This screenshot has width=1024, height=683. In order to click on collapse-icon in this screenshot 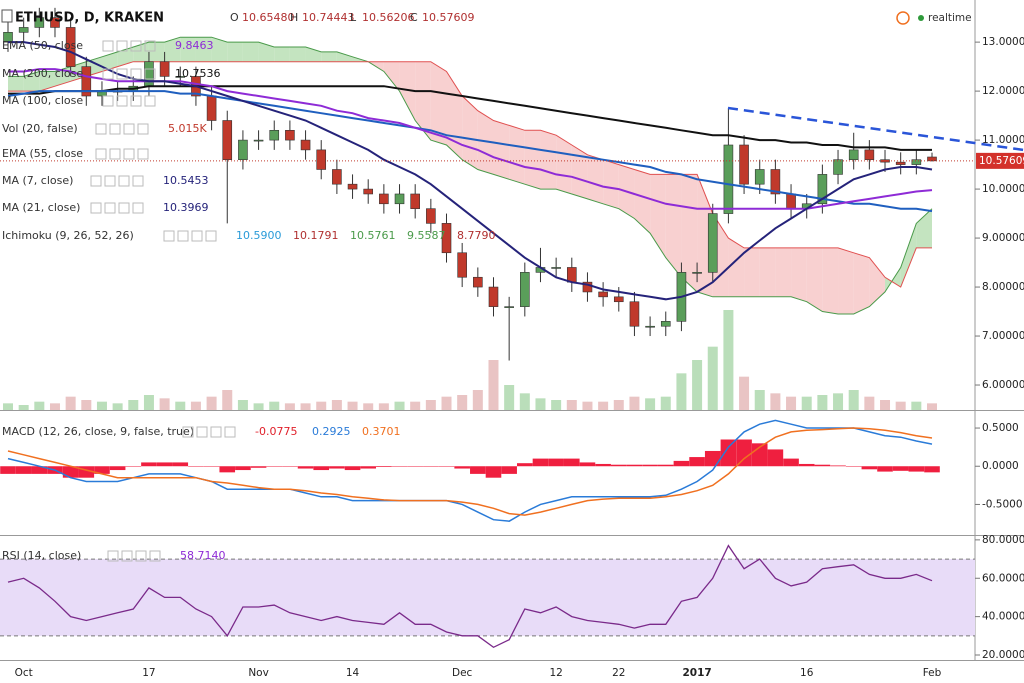, I will do `click(7, 16)`.